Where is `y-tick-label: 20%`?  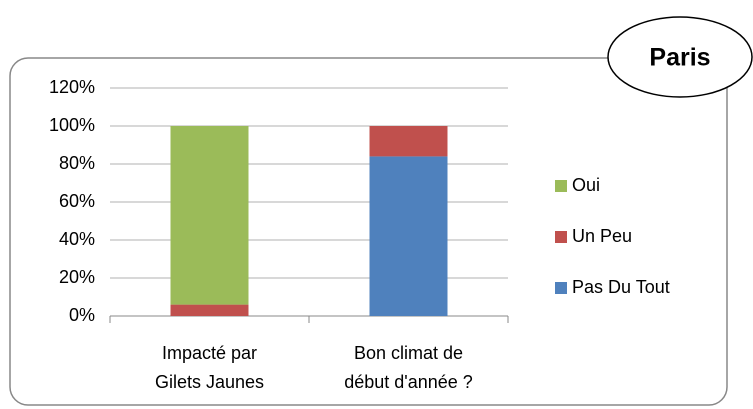 y-tick-label: 20% is located at coordinates (77, 277).